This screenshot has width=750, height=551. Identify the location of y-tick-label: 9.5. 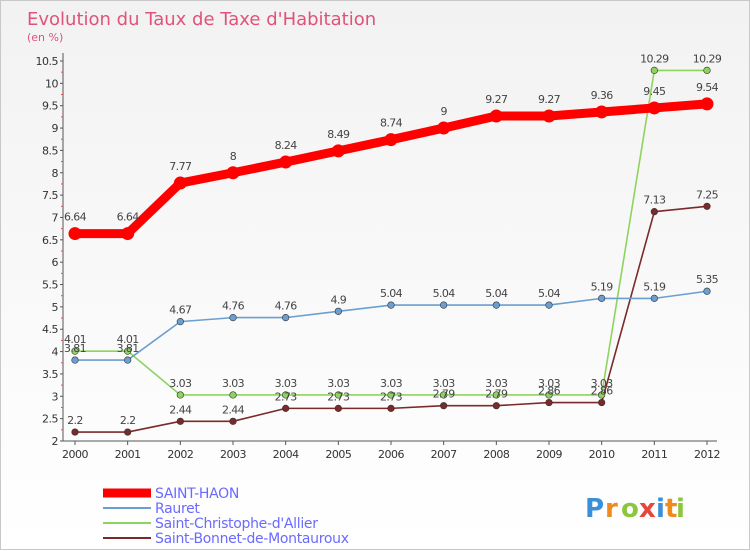
(50, 106).